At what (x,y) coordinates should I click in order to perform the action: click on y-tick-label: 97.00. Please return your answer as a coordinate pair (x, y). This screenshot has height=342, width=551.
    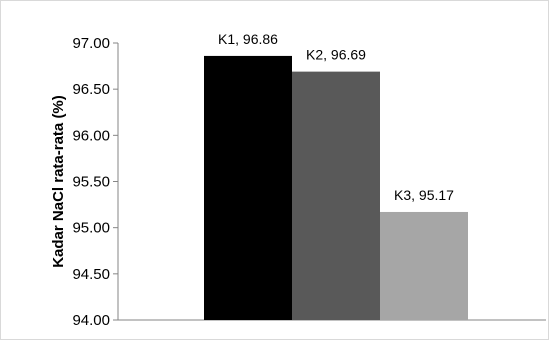
    Looking at the image, I should click on (91, 43).